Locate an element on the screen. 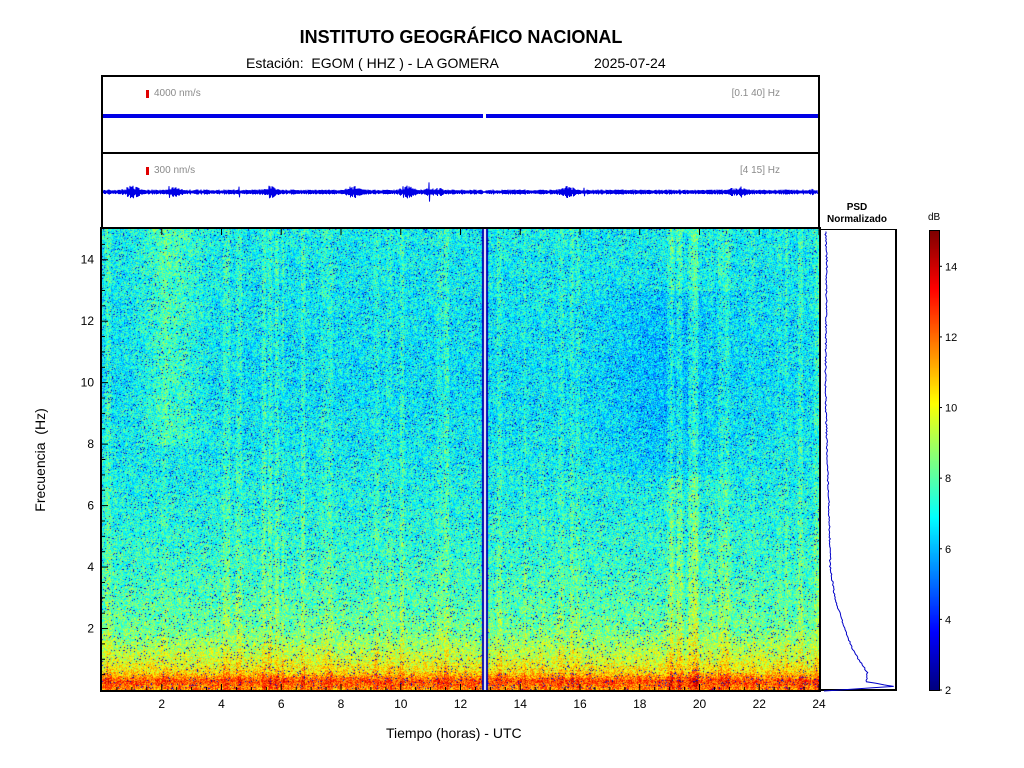  colorbar-tick-label: 8 is located at coordinates (948, 479).